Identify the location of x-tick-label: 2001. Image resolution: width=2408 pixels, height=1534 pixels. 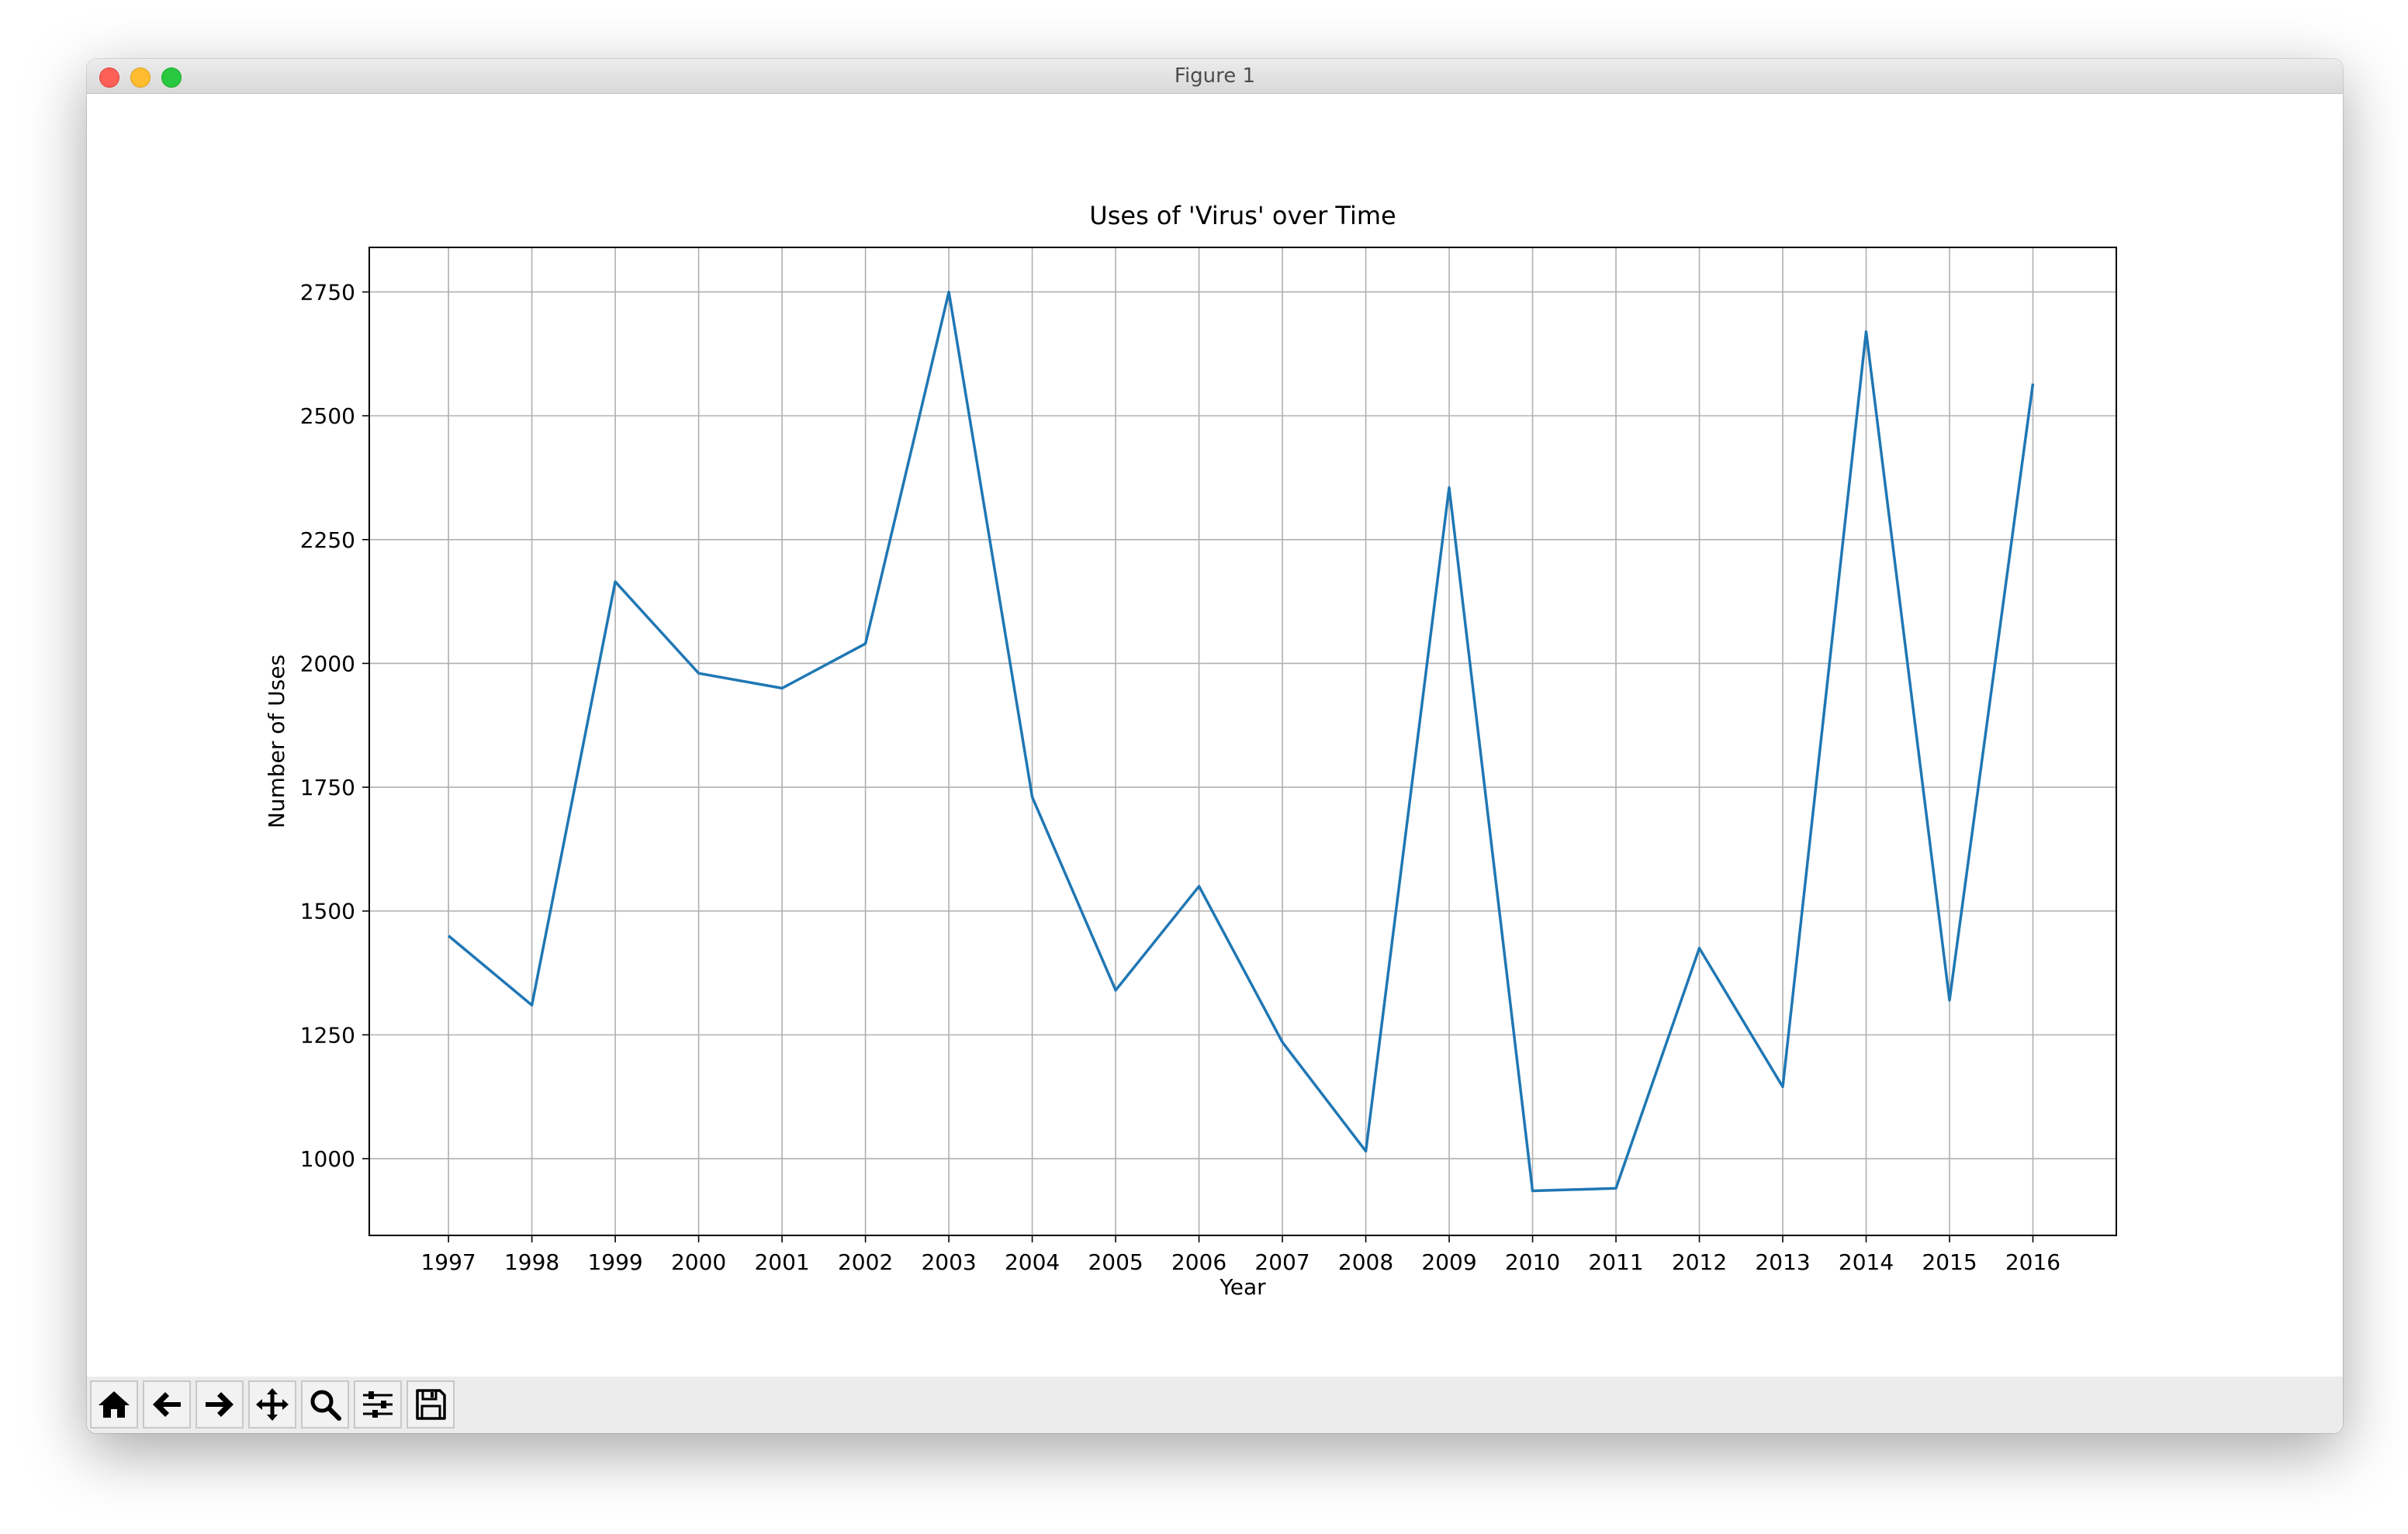
(781, 1262).